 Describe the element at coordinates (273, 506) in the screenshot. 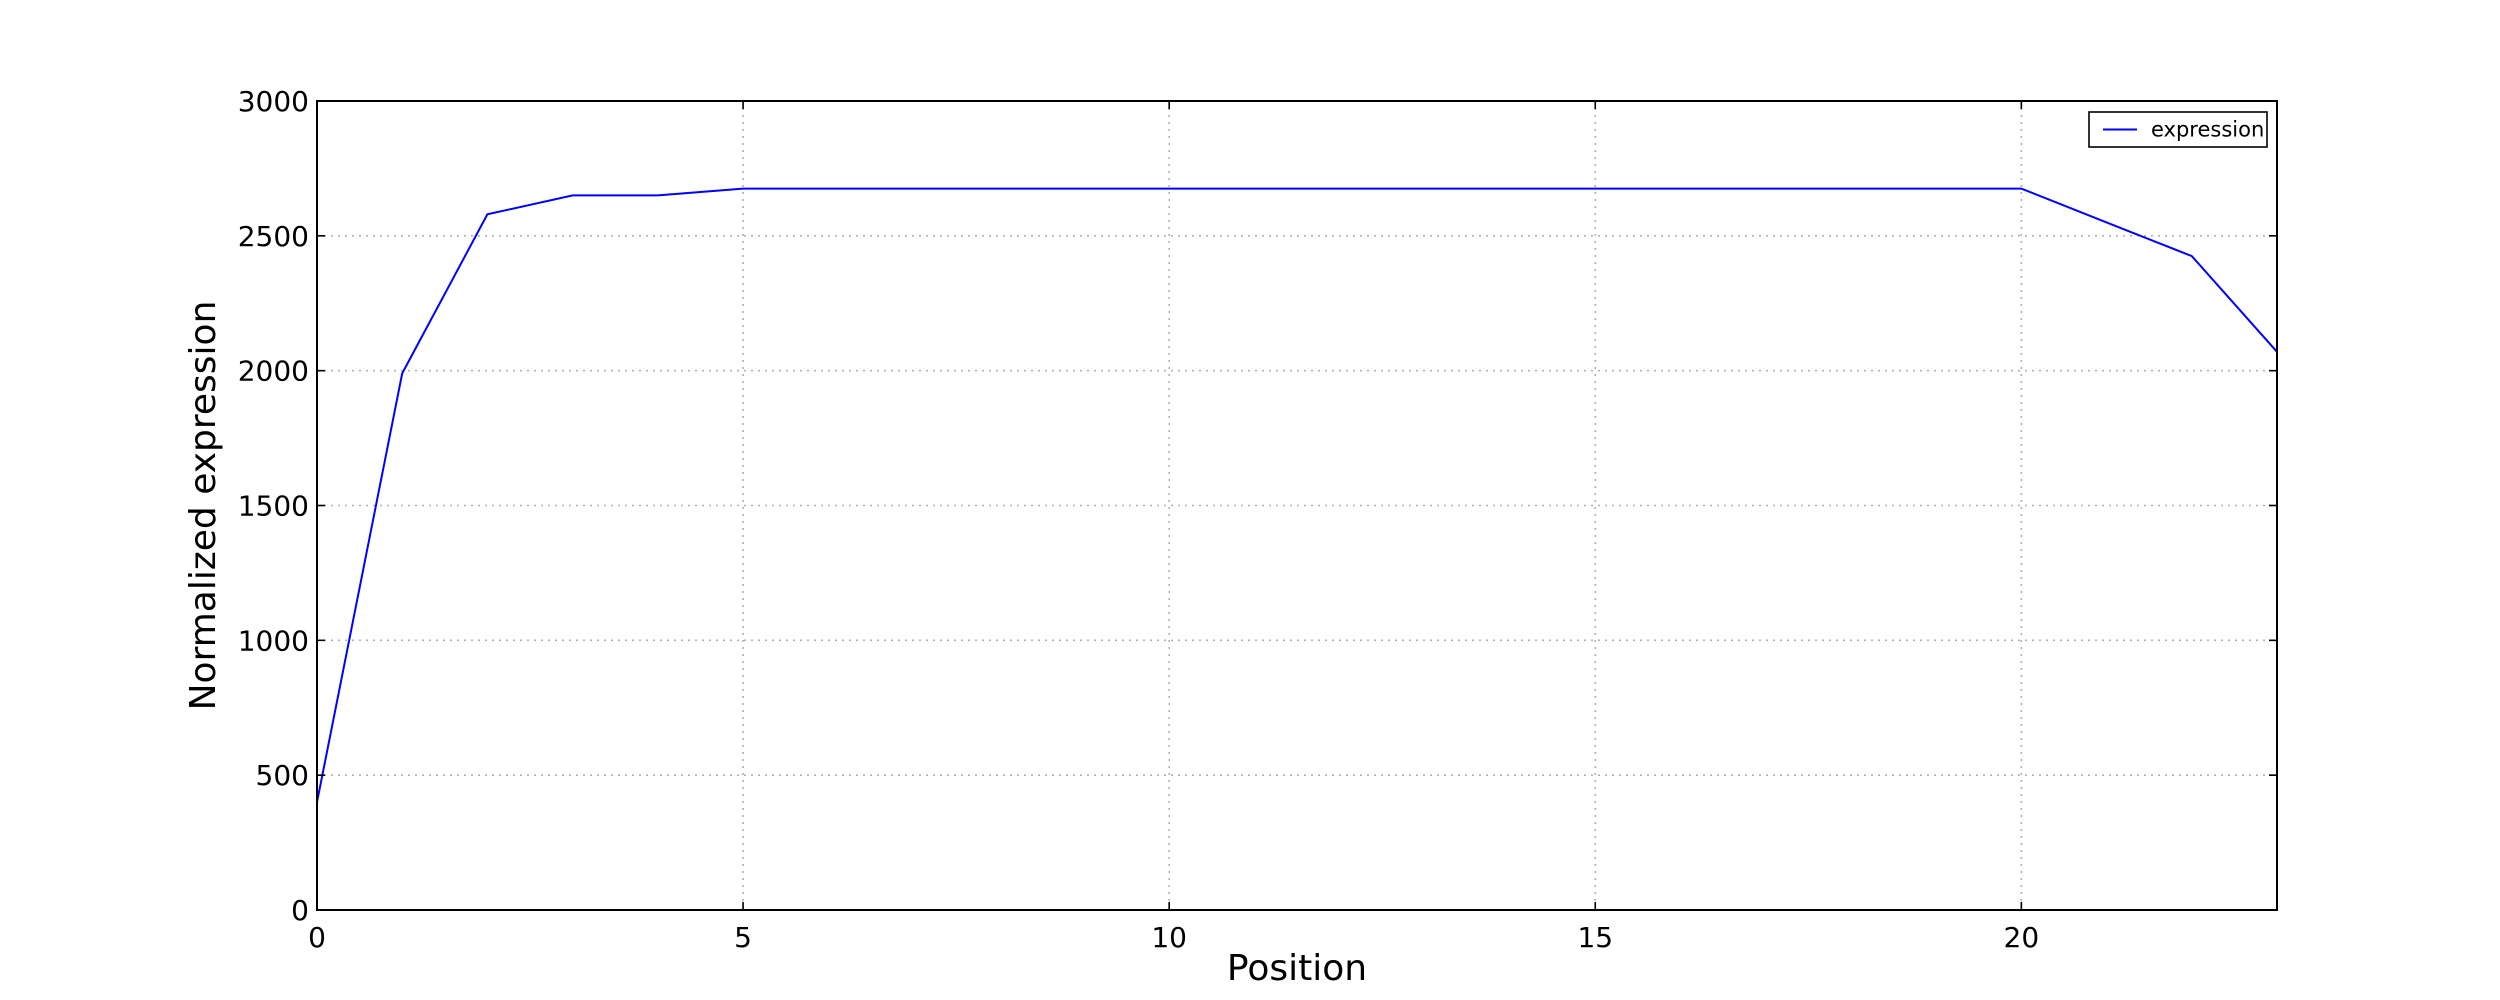

I see `y-tick-label: 1500` at that location.